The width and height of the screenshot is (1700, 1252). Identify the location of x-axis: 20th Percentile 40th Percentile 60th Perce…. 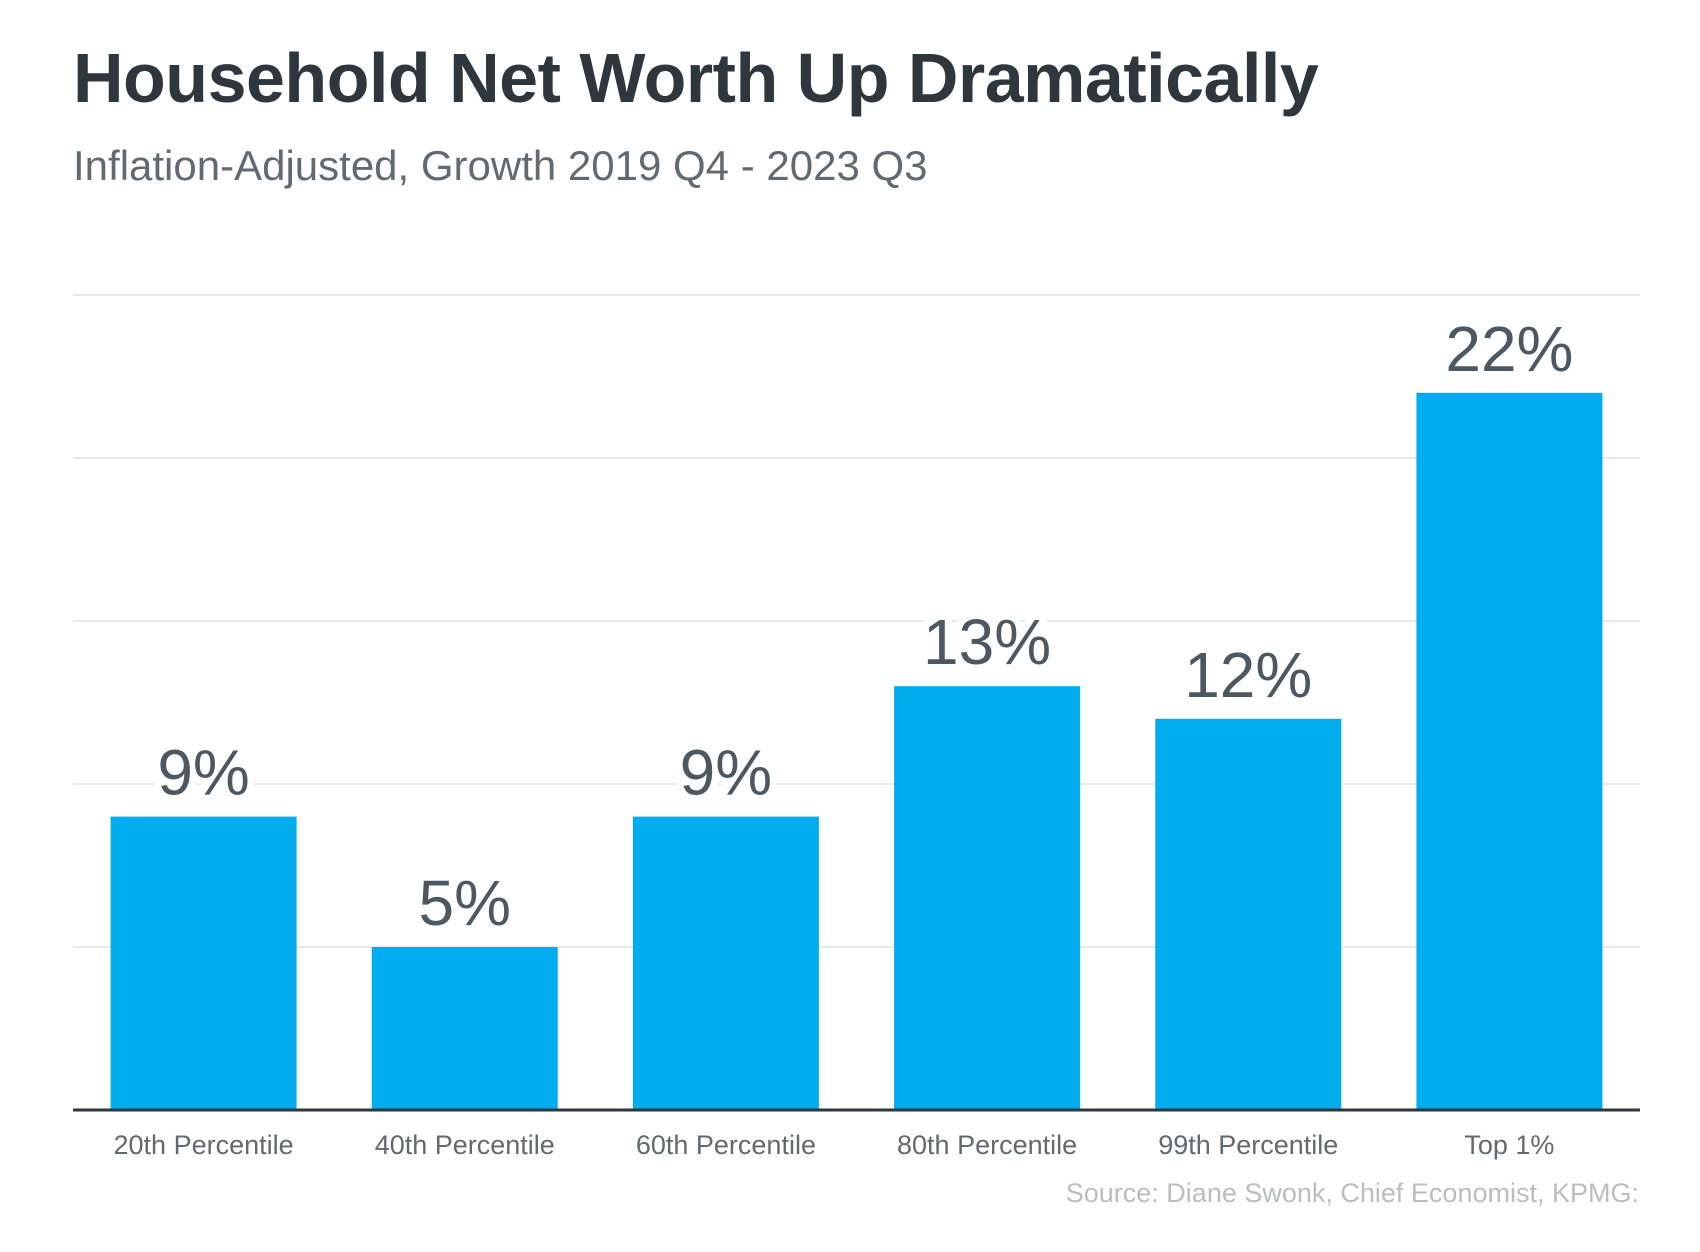
(856, 1134).